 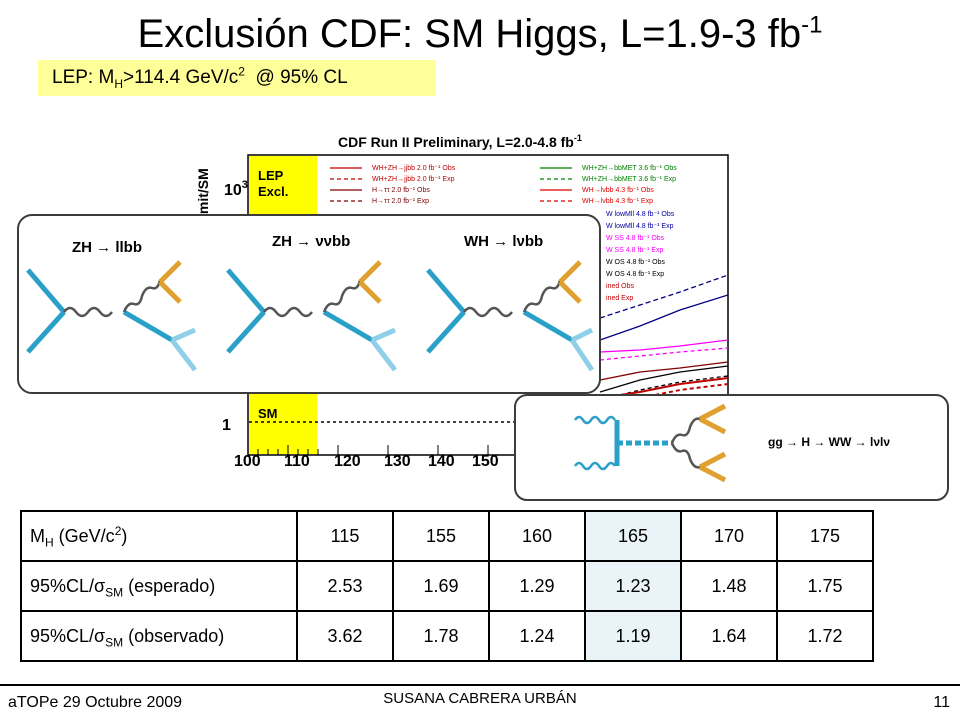 What do you see at coordinates (503, 241) in the screenshot?
I see `diagram-label-wh-lvbb: WH → lνbb` at bounding box center [503, 241].